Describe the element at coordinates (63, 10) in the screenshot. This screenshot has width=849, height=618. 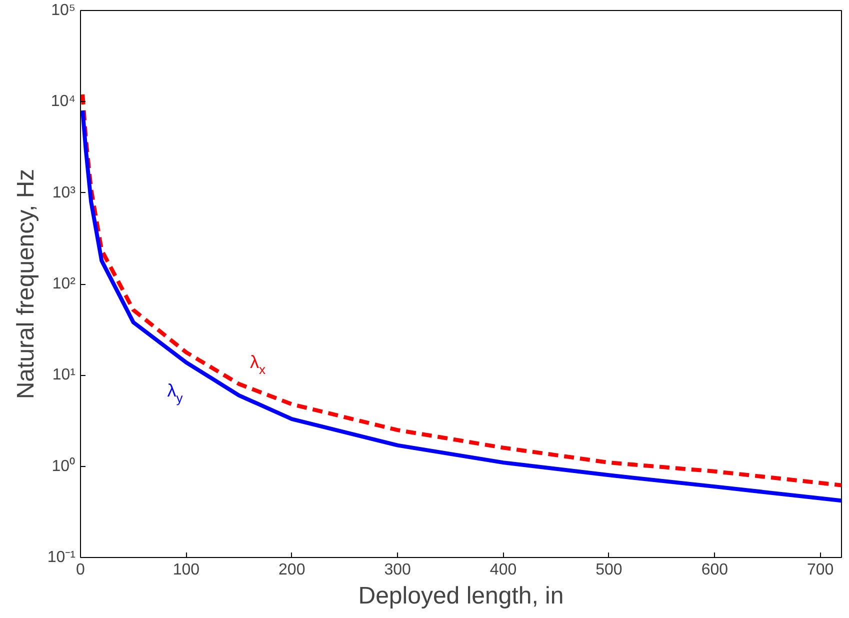
I see `y-tick-label: 10⁵` at that location.